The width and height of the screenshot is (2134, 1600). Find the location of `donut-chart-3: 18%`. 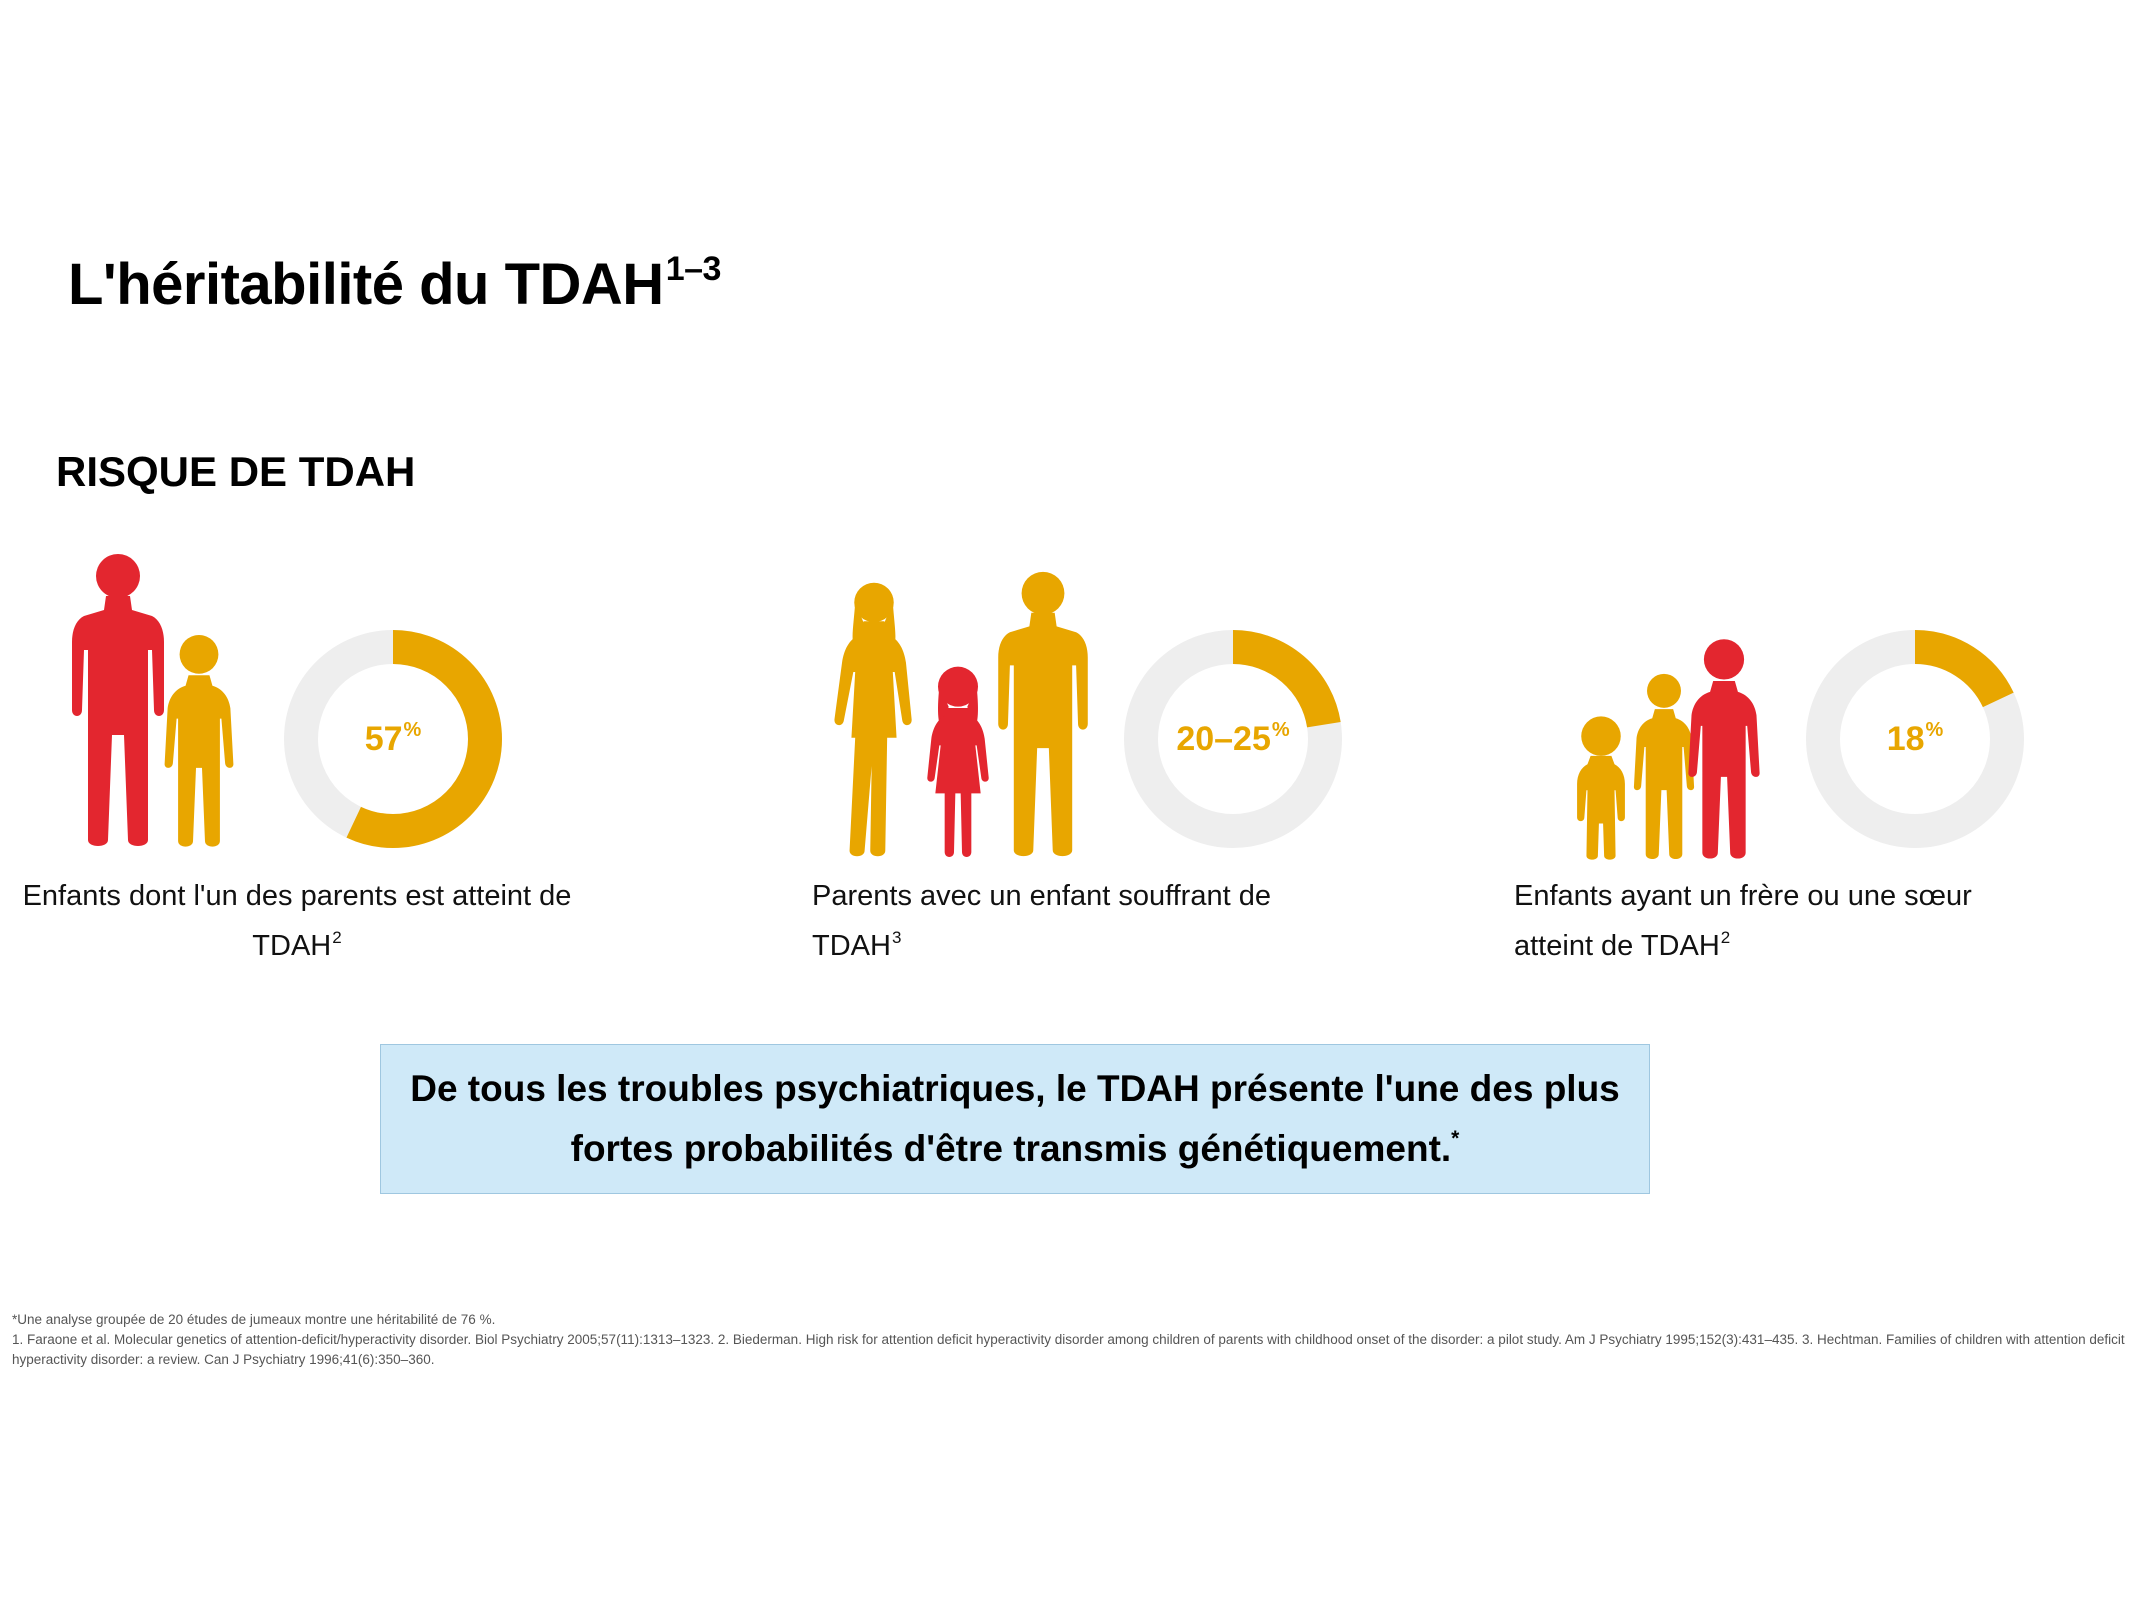

donut-chart-3: 18% is located at coordinates (1915, 739).